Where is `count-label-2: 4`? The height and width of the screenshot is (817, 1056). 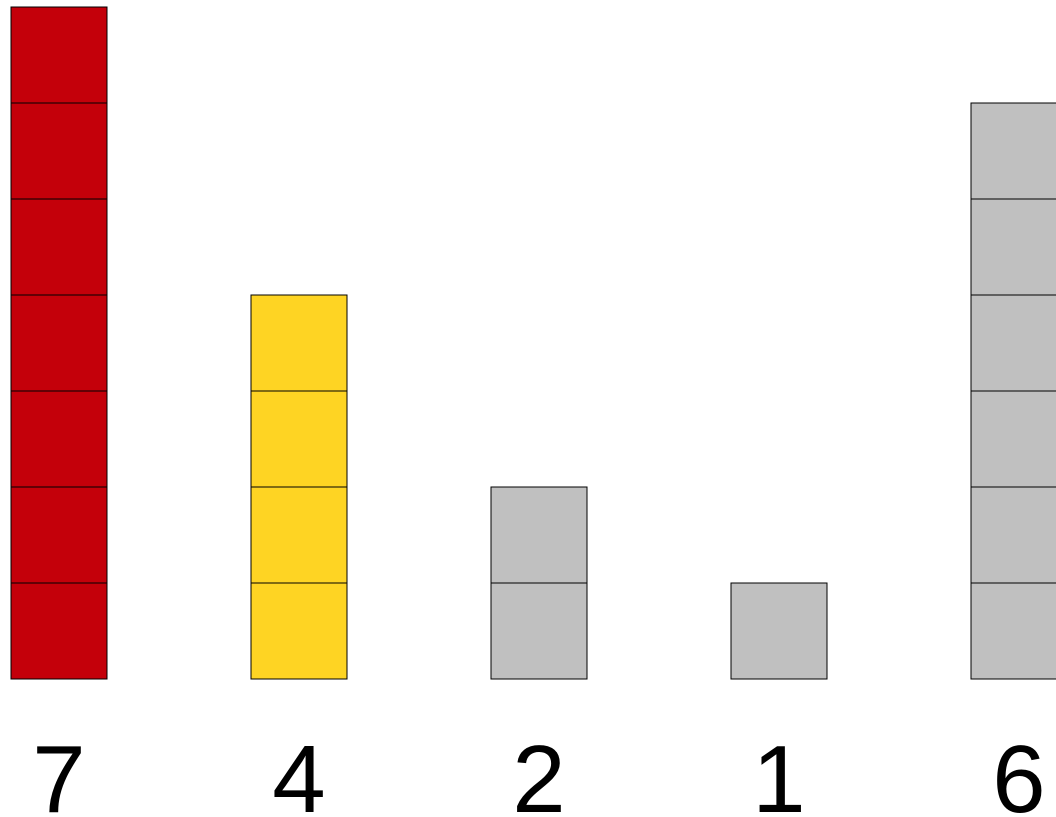
count-label-2: 4 is located at coordinates (298, 771).